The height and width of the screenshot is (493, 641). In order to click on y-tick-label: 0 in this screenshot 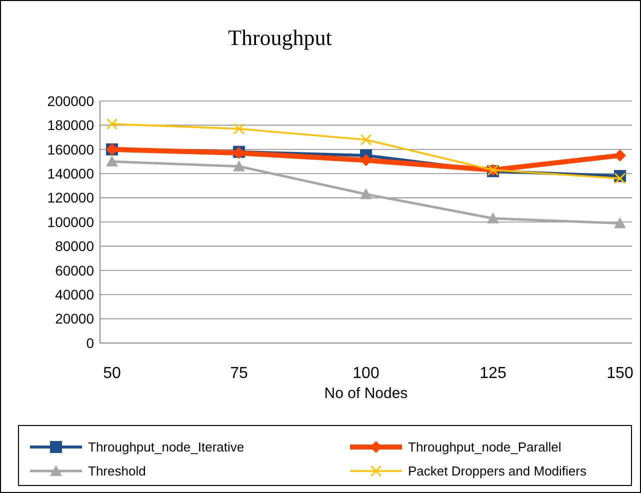, I will do `click(90, 342)`.